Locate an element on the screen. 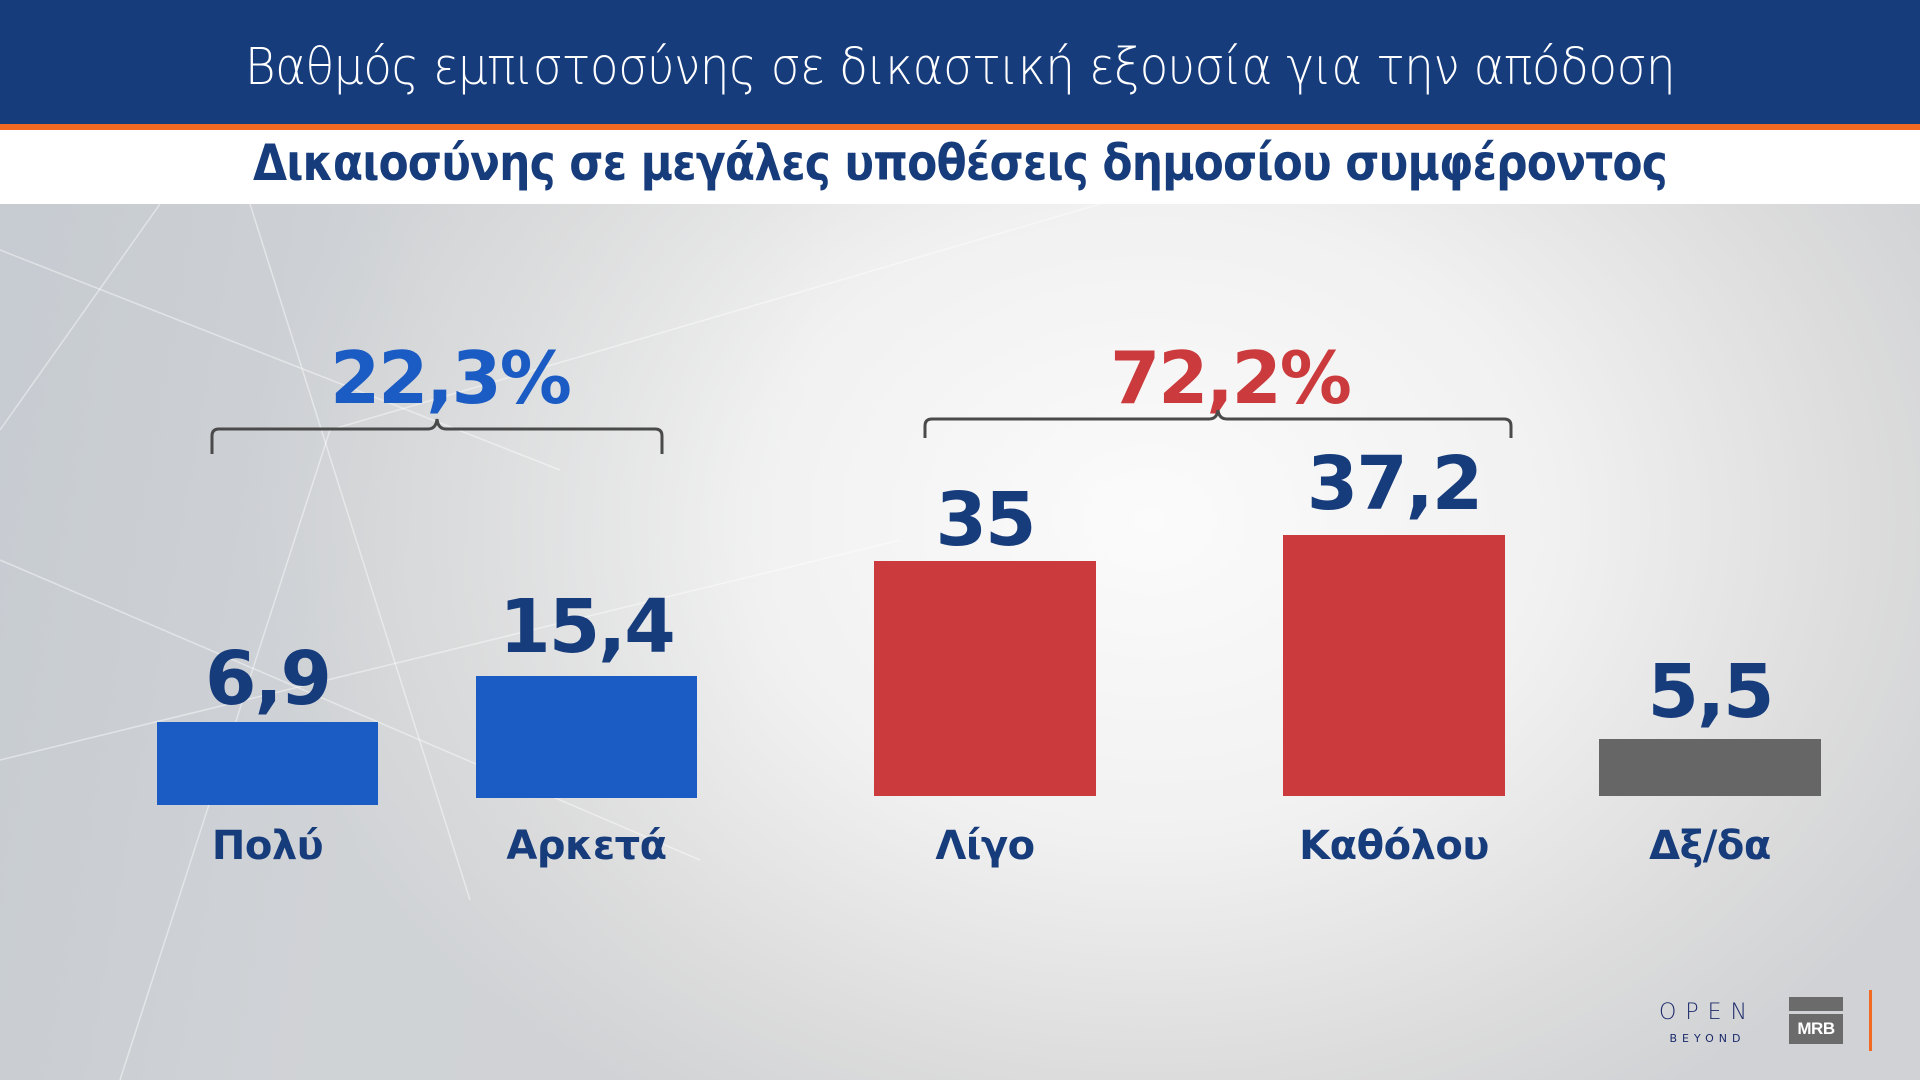  category-label-katholou: Καθόλου is located at coordinates (1394, 846).